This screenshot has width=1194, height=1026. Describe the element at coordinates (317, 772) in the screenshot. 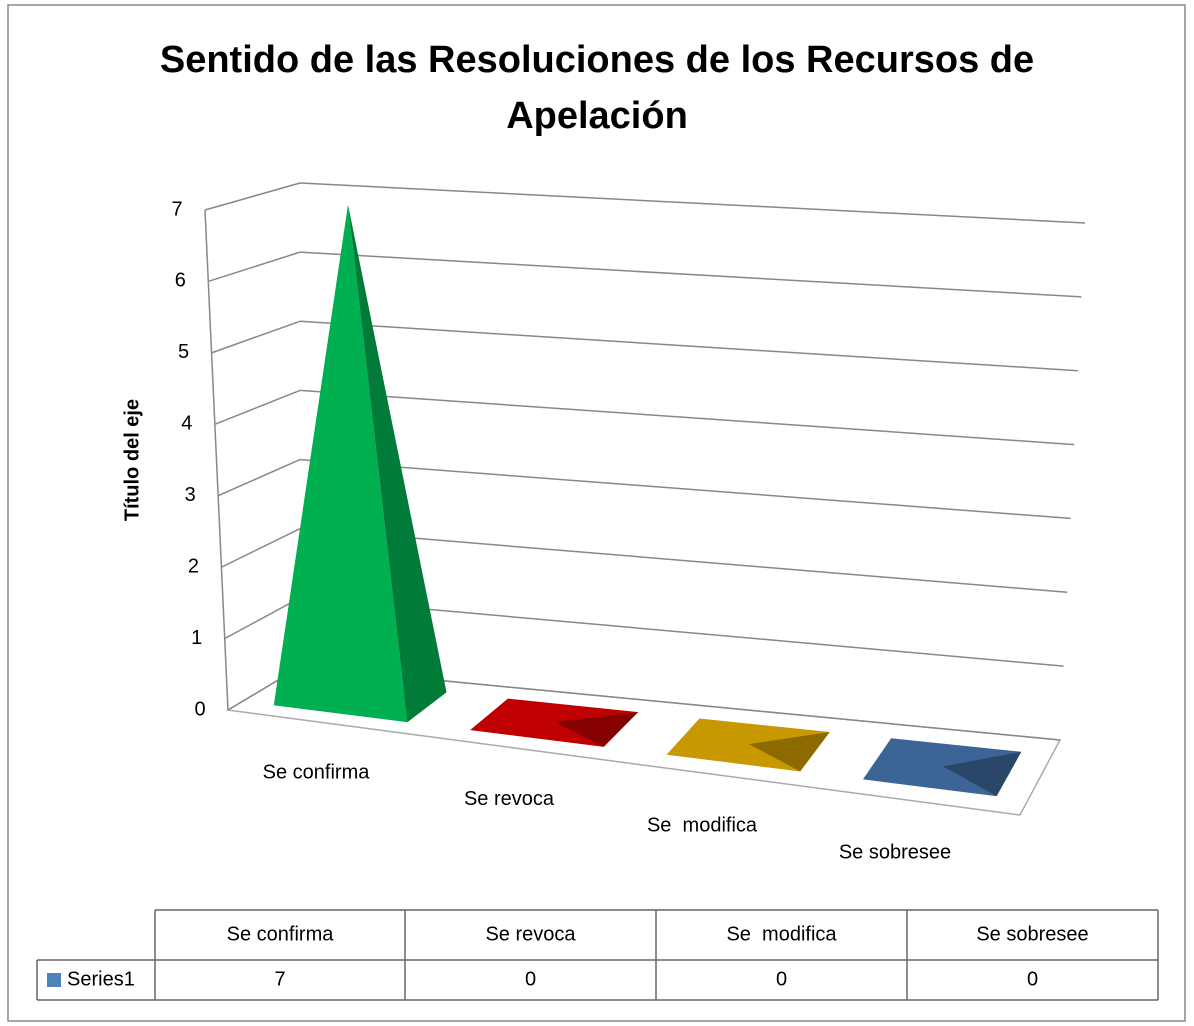

I see `x-tick-label: Se confirma` at that location.